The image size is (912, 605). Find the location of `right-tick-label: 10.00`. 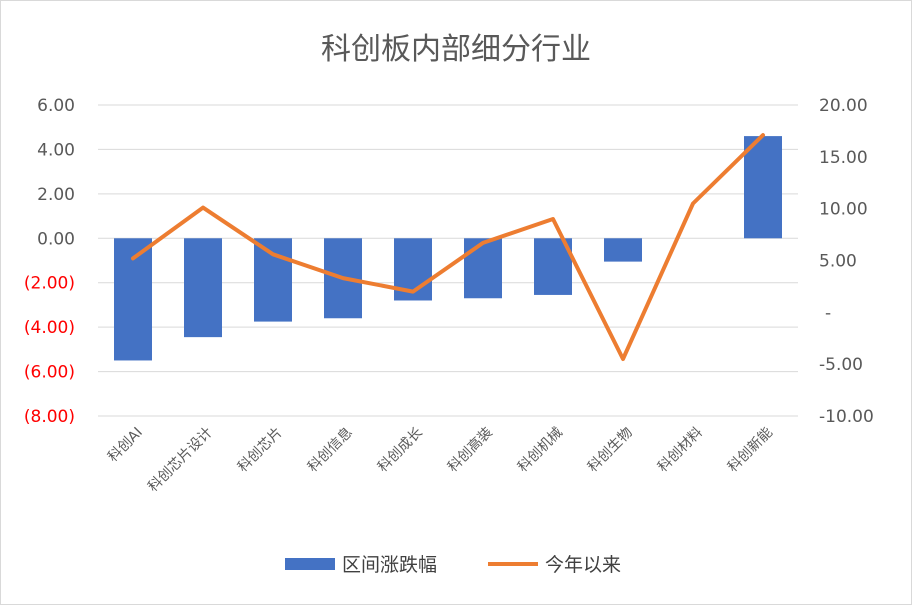

right-tick-label: 10.00 is located at coordinates (843, 210).